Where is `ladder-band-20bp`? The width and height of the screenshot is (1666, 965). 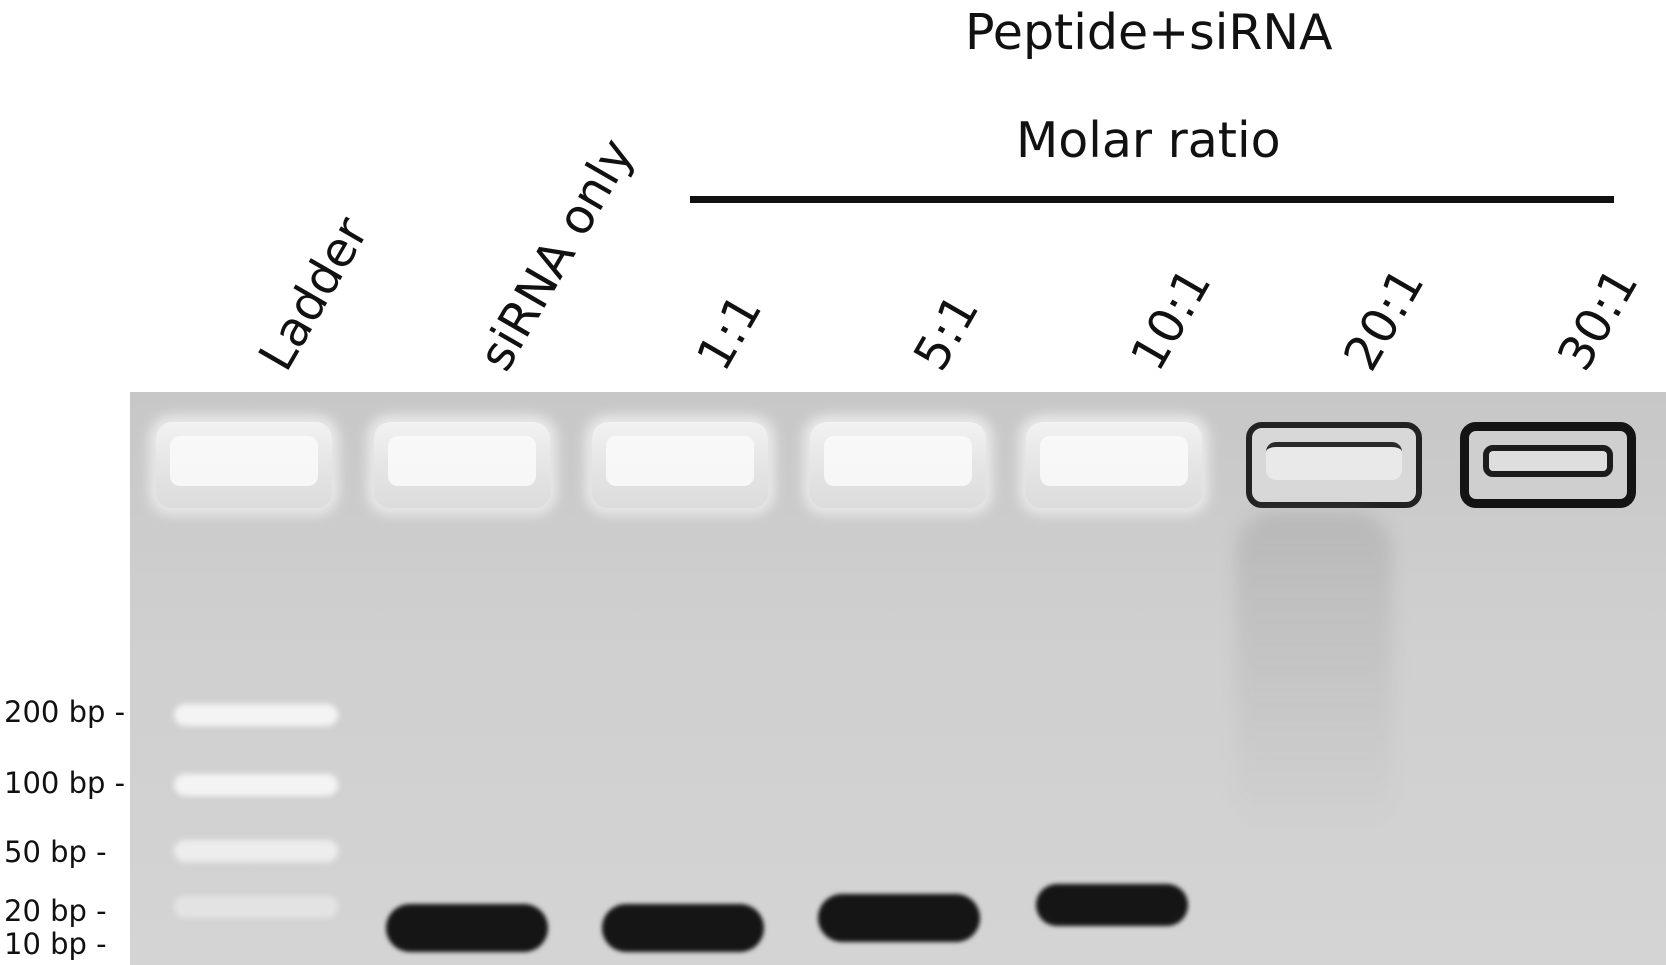 ladder-band-20bp is located at coordinates (256, 907).